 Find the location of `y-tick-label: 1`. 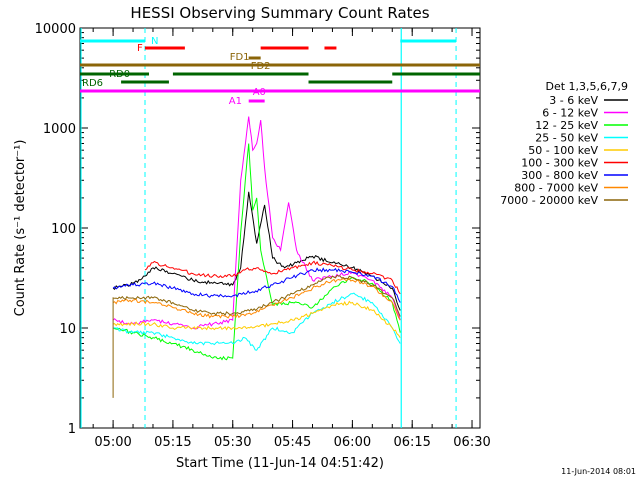

y-tick-label: 1 is located at coordinates (72, 429).